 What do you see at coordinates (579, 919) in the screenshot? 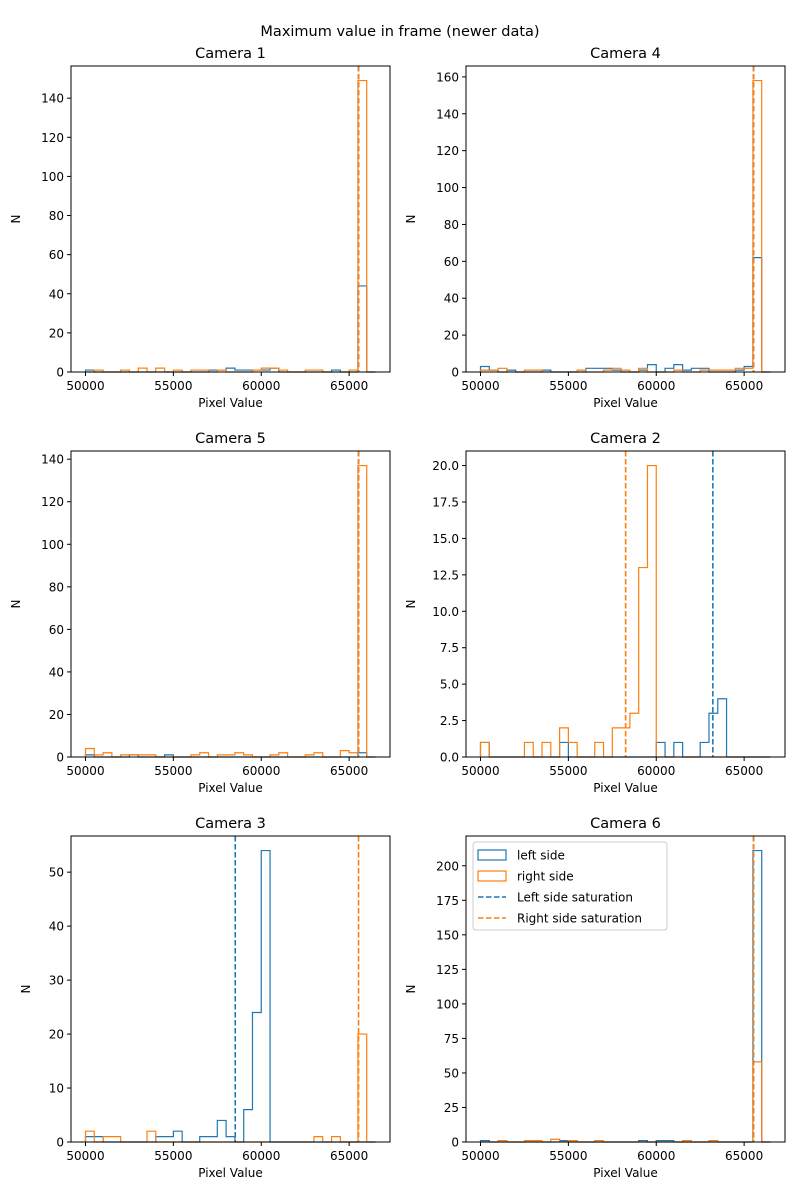
I see `legend-label: Right side saturation` at bounding box center [579, 919].